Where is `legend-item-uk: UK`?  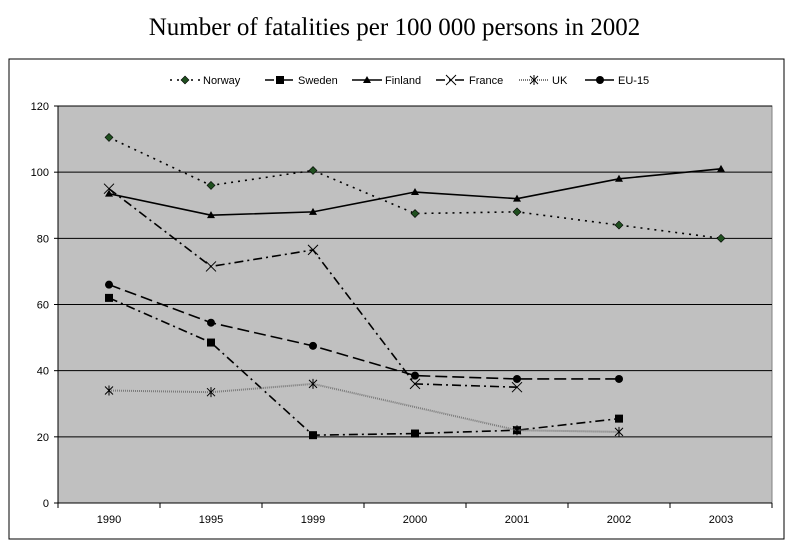 legend-item-uk: UK is located at coordinates (543, 81).